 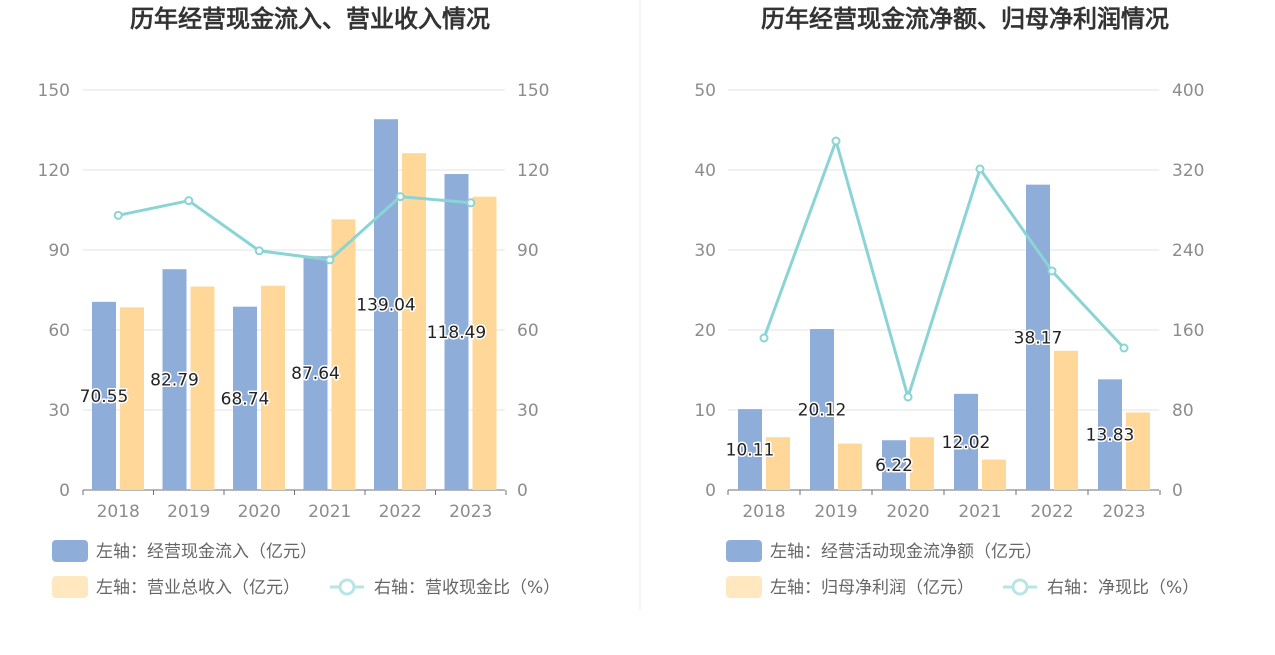 What do you see at coordinates (705, 171) in the screenshot?
I see `left-axis-tick-label: 40` at bounding box center [705, 171].